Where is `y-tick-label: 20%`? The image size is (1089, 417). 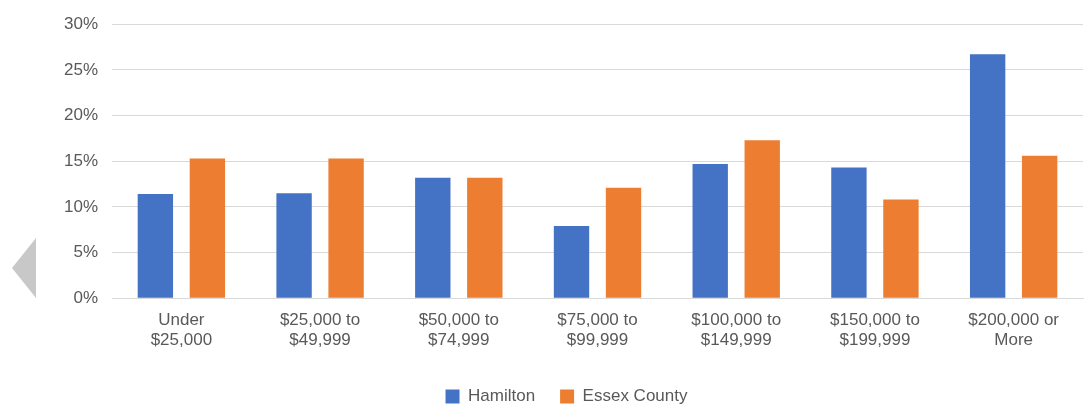
y-tick-label: 20% is located at coordinates (81, 115).